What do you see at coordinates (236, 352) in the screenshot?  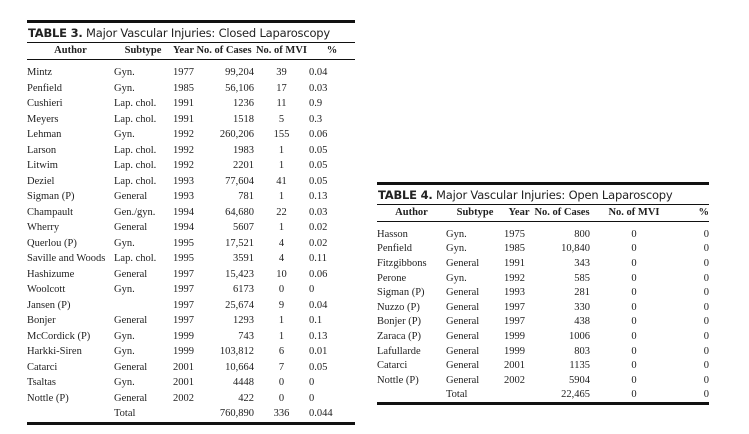 I see `cell-cases: 103,812` at bounding box center [236, 352].